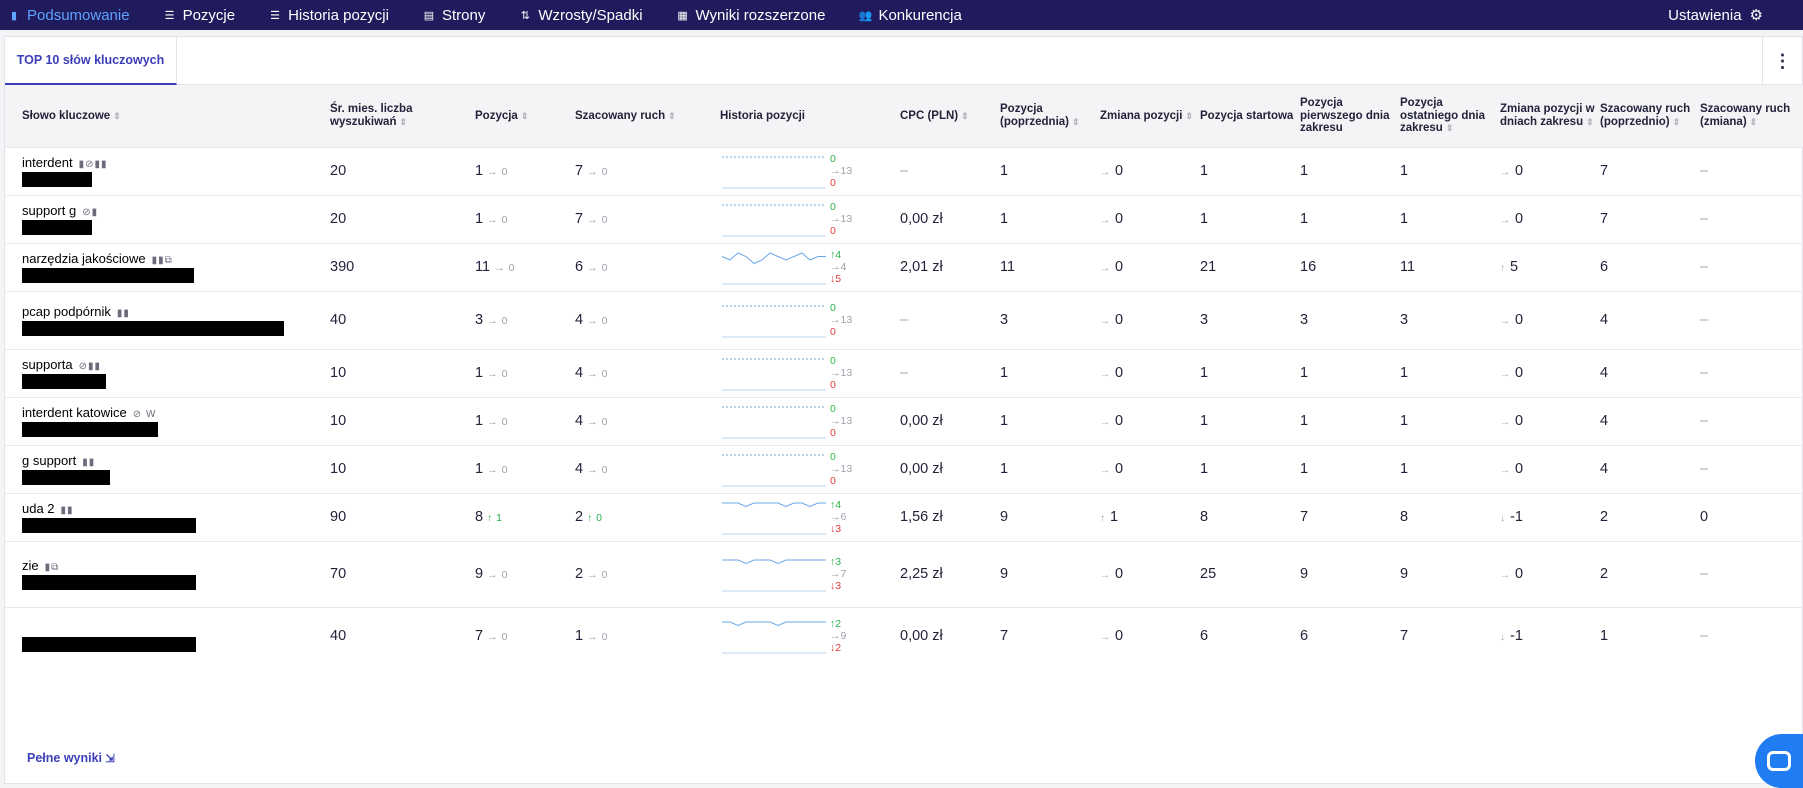 Image resolution: width=1803 pixels, height=788 pixels. Describe the element at coordinates (211, 15) in the screenshot. I see `nav-item-pozycje: ☰ Pozycje` at that location.